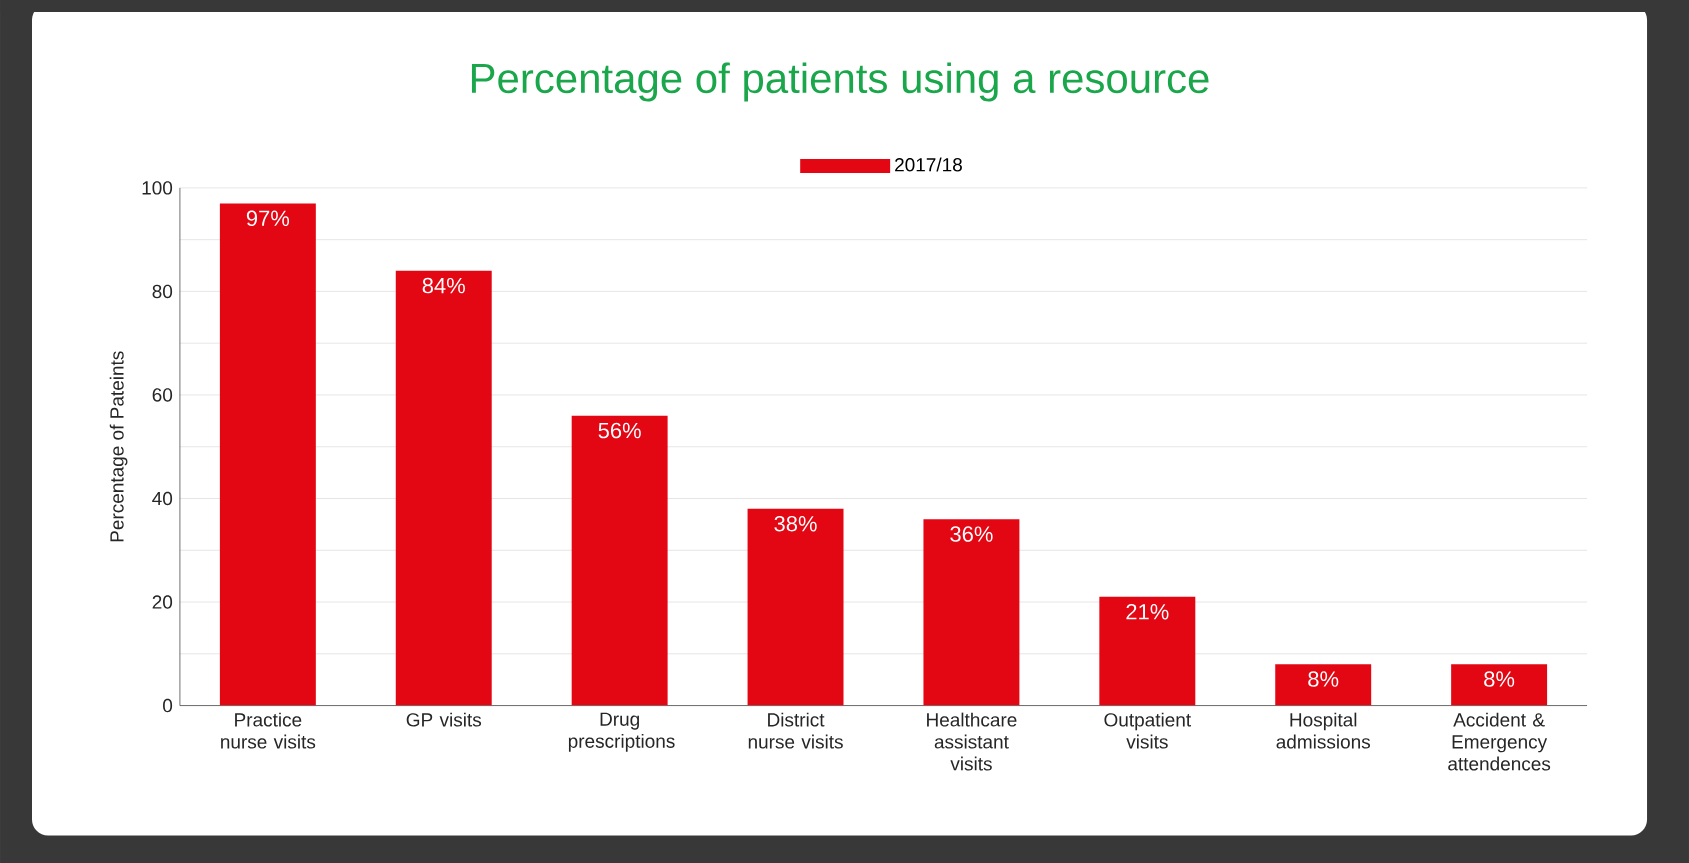 This screenshot has height=863, width=1689. I want to click on x-tick-label: Hospital admissions, so click(1323, 730).